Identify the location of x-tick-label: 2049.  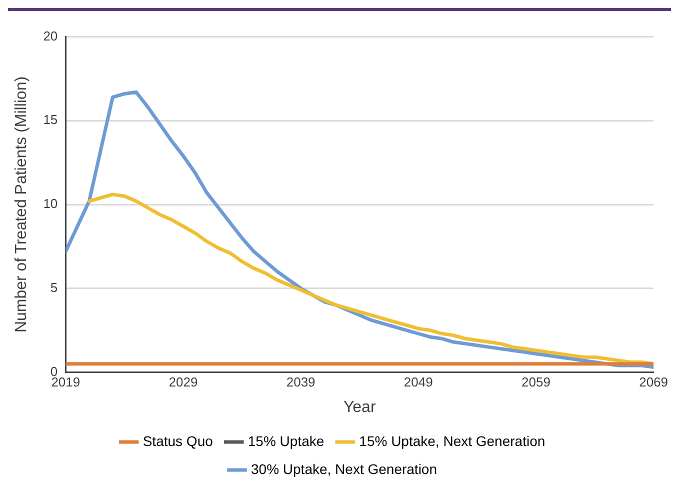
(418, 382).